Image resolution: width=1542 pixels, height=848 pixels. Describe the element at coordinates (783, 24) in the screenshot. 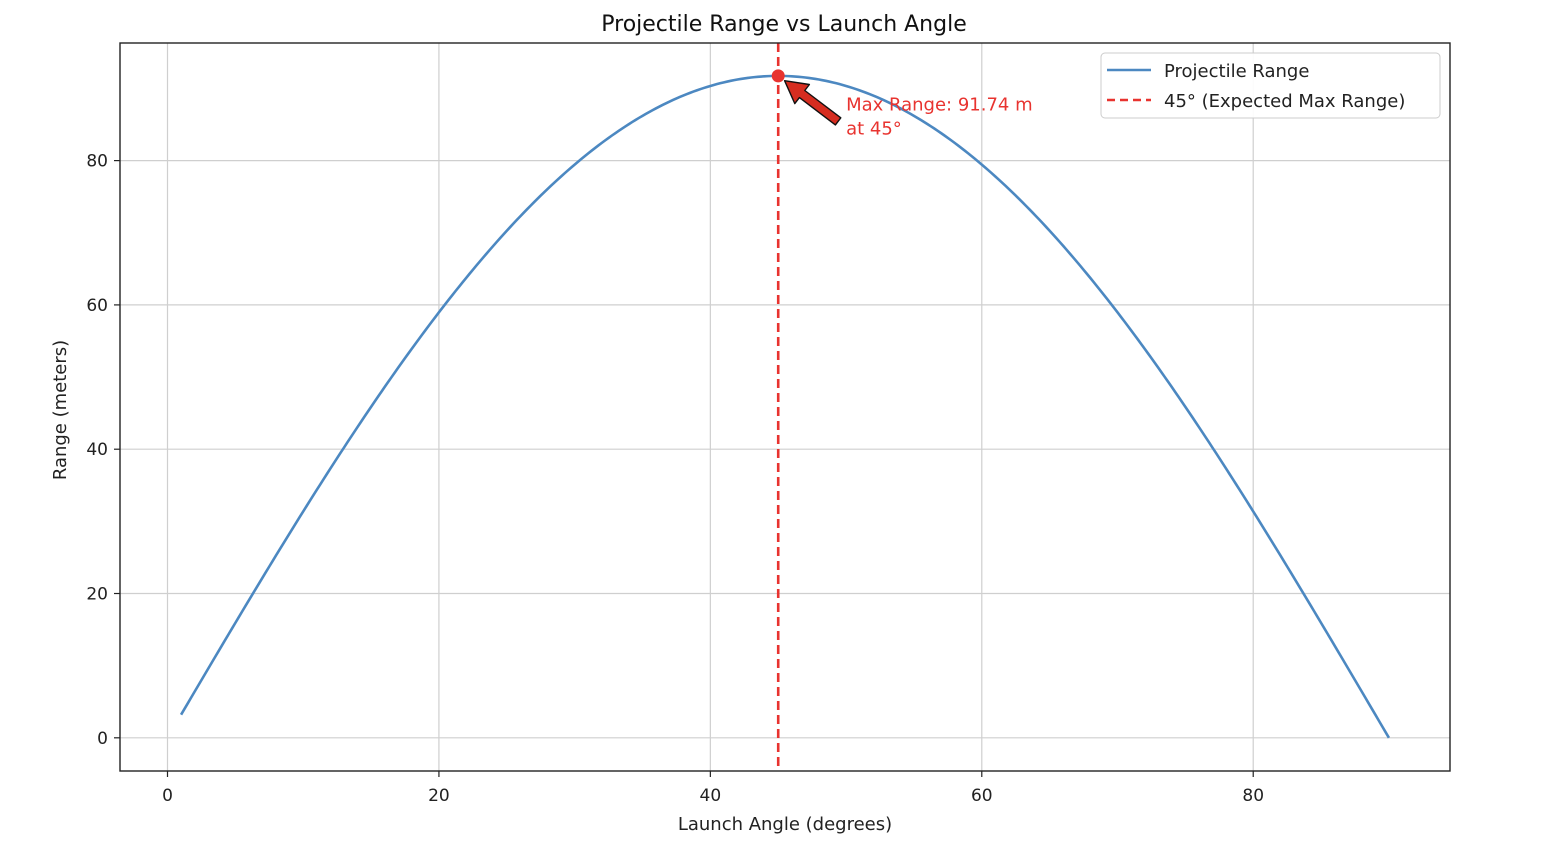

I see `chart-title: Projectile Range vs Launch Angle` at that location.